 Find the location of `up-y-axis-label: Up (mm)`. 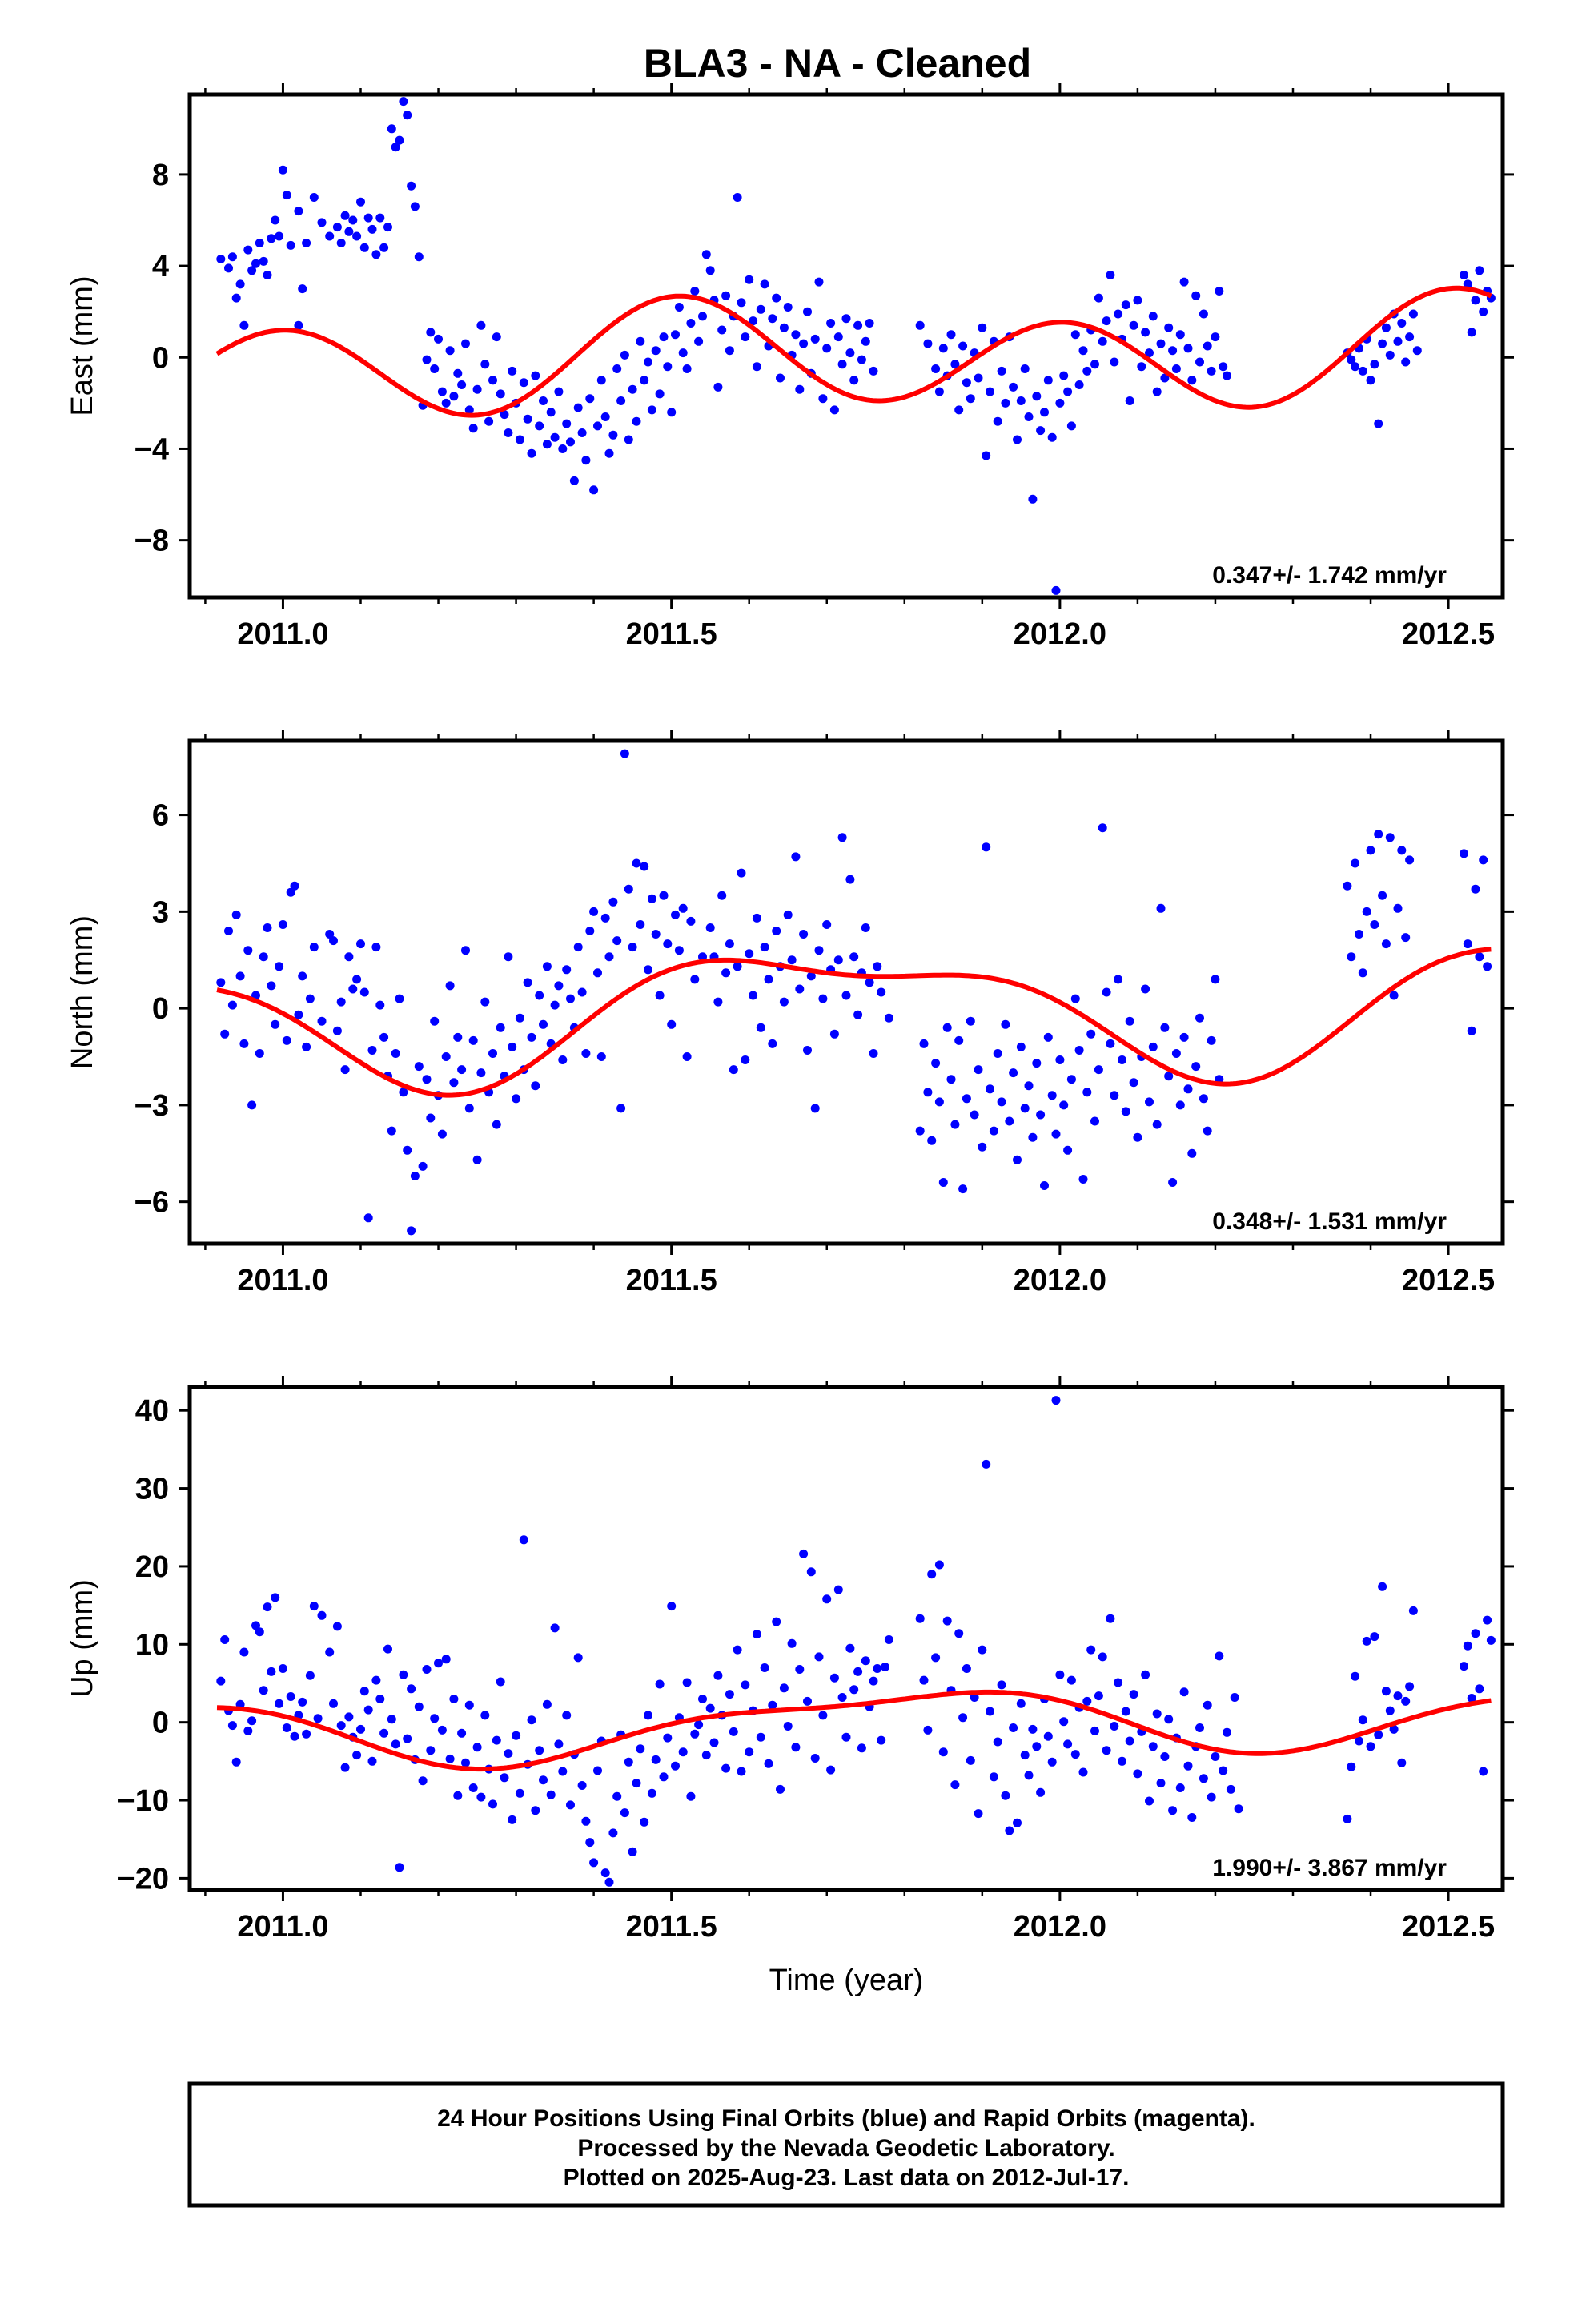

up-y-axis-label: Up (mm) is located at coordinates (82, 1638).